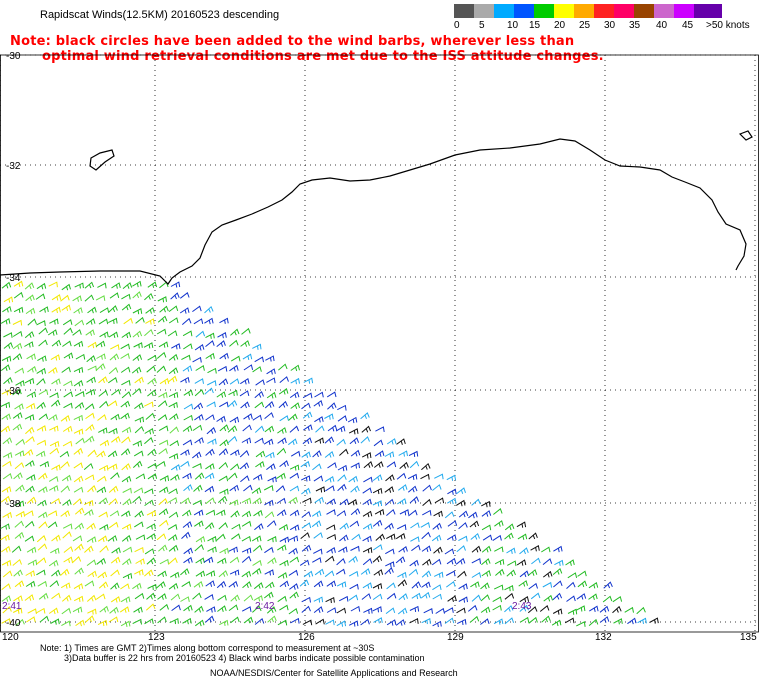  What do you see at coordinates (13, 56) in the screenshot?
I see `latitude-label: -30` at bounding box center [13, 56].